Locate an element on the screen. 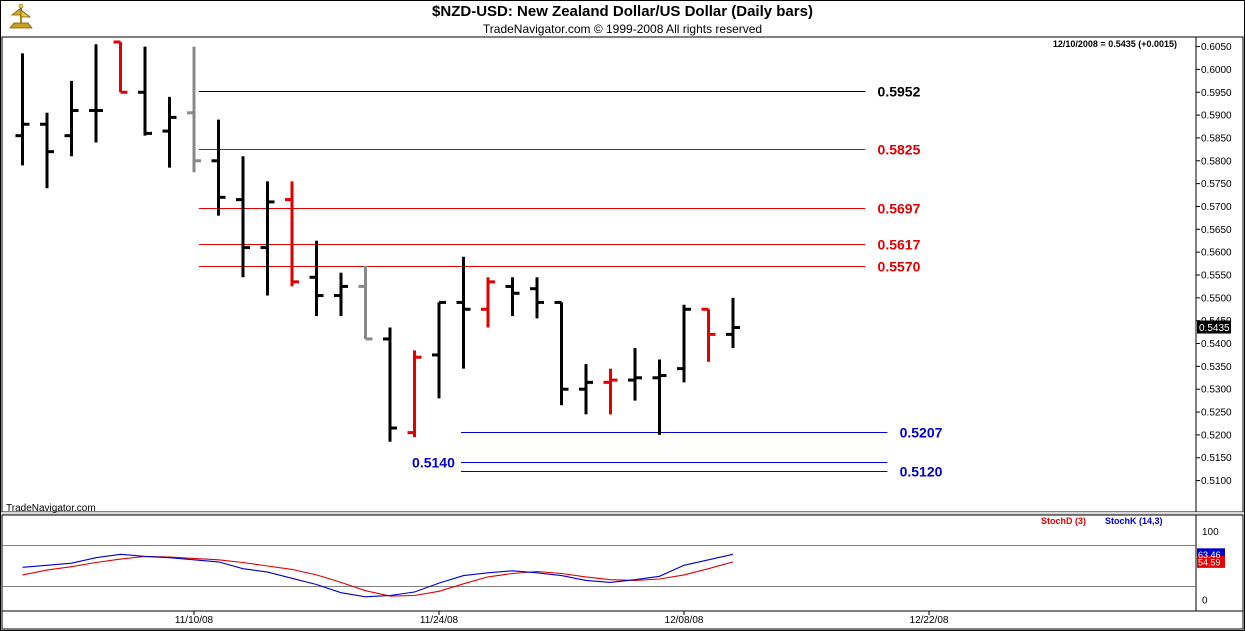 Image resolution: width=1245 pixels, height=631 pixels. last-price-info: 12/10/2008 = 0.5435 (+0.0015) is located at coordinates (1115, 44).